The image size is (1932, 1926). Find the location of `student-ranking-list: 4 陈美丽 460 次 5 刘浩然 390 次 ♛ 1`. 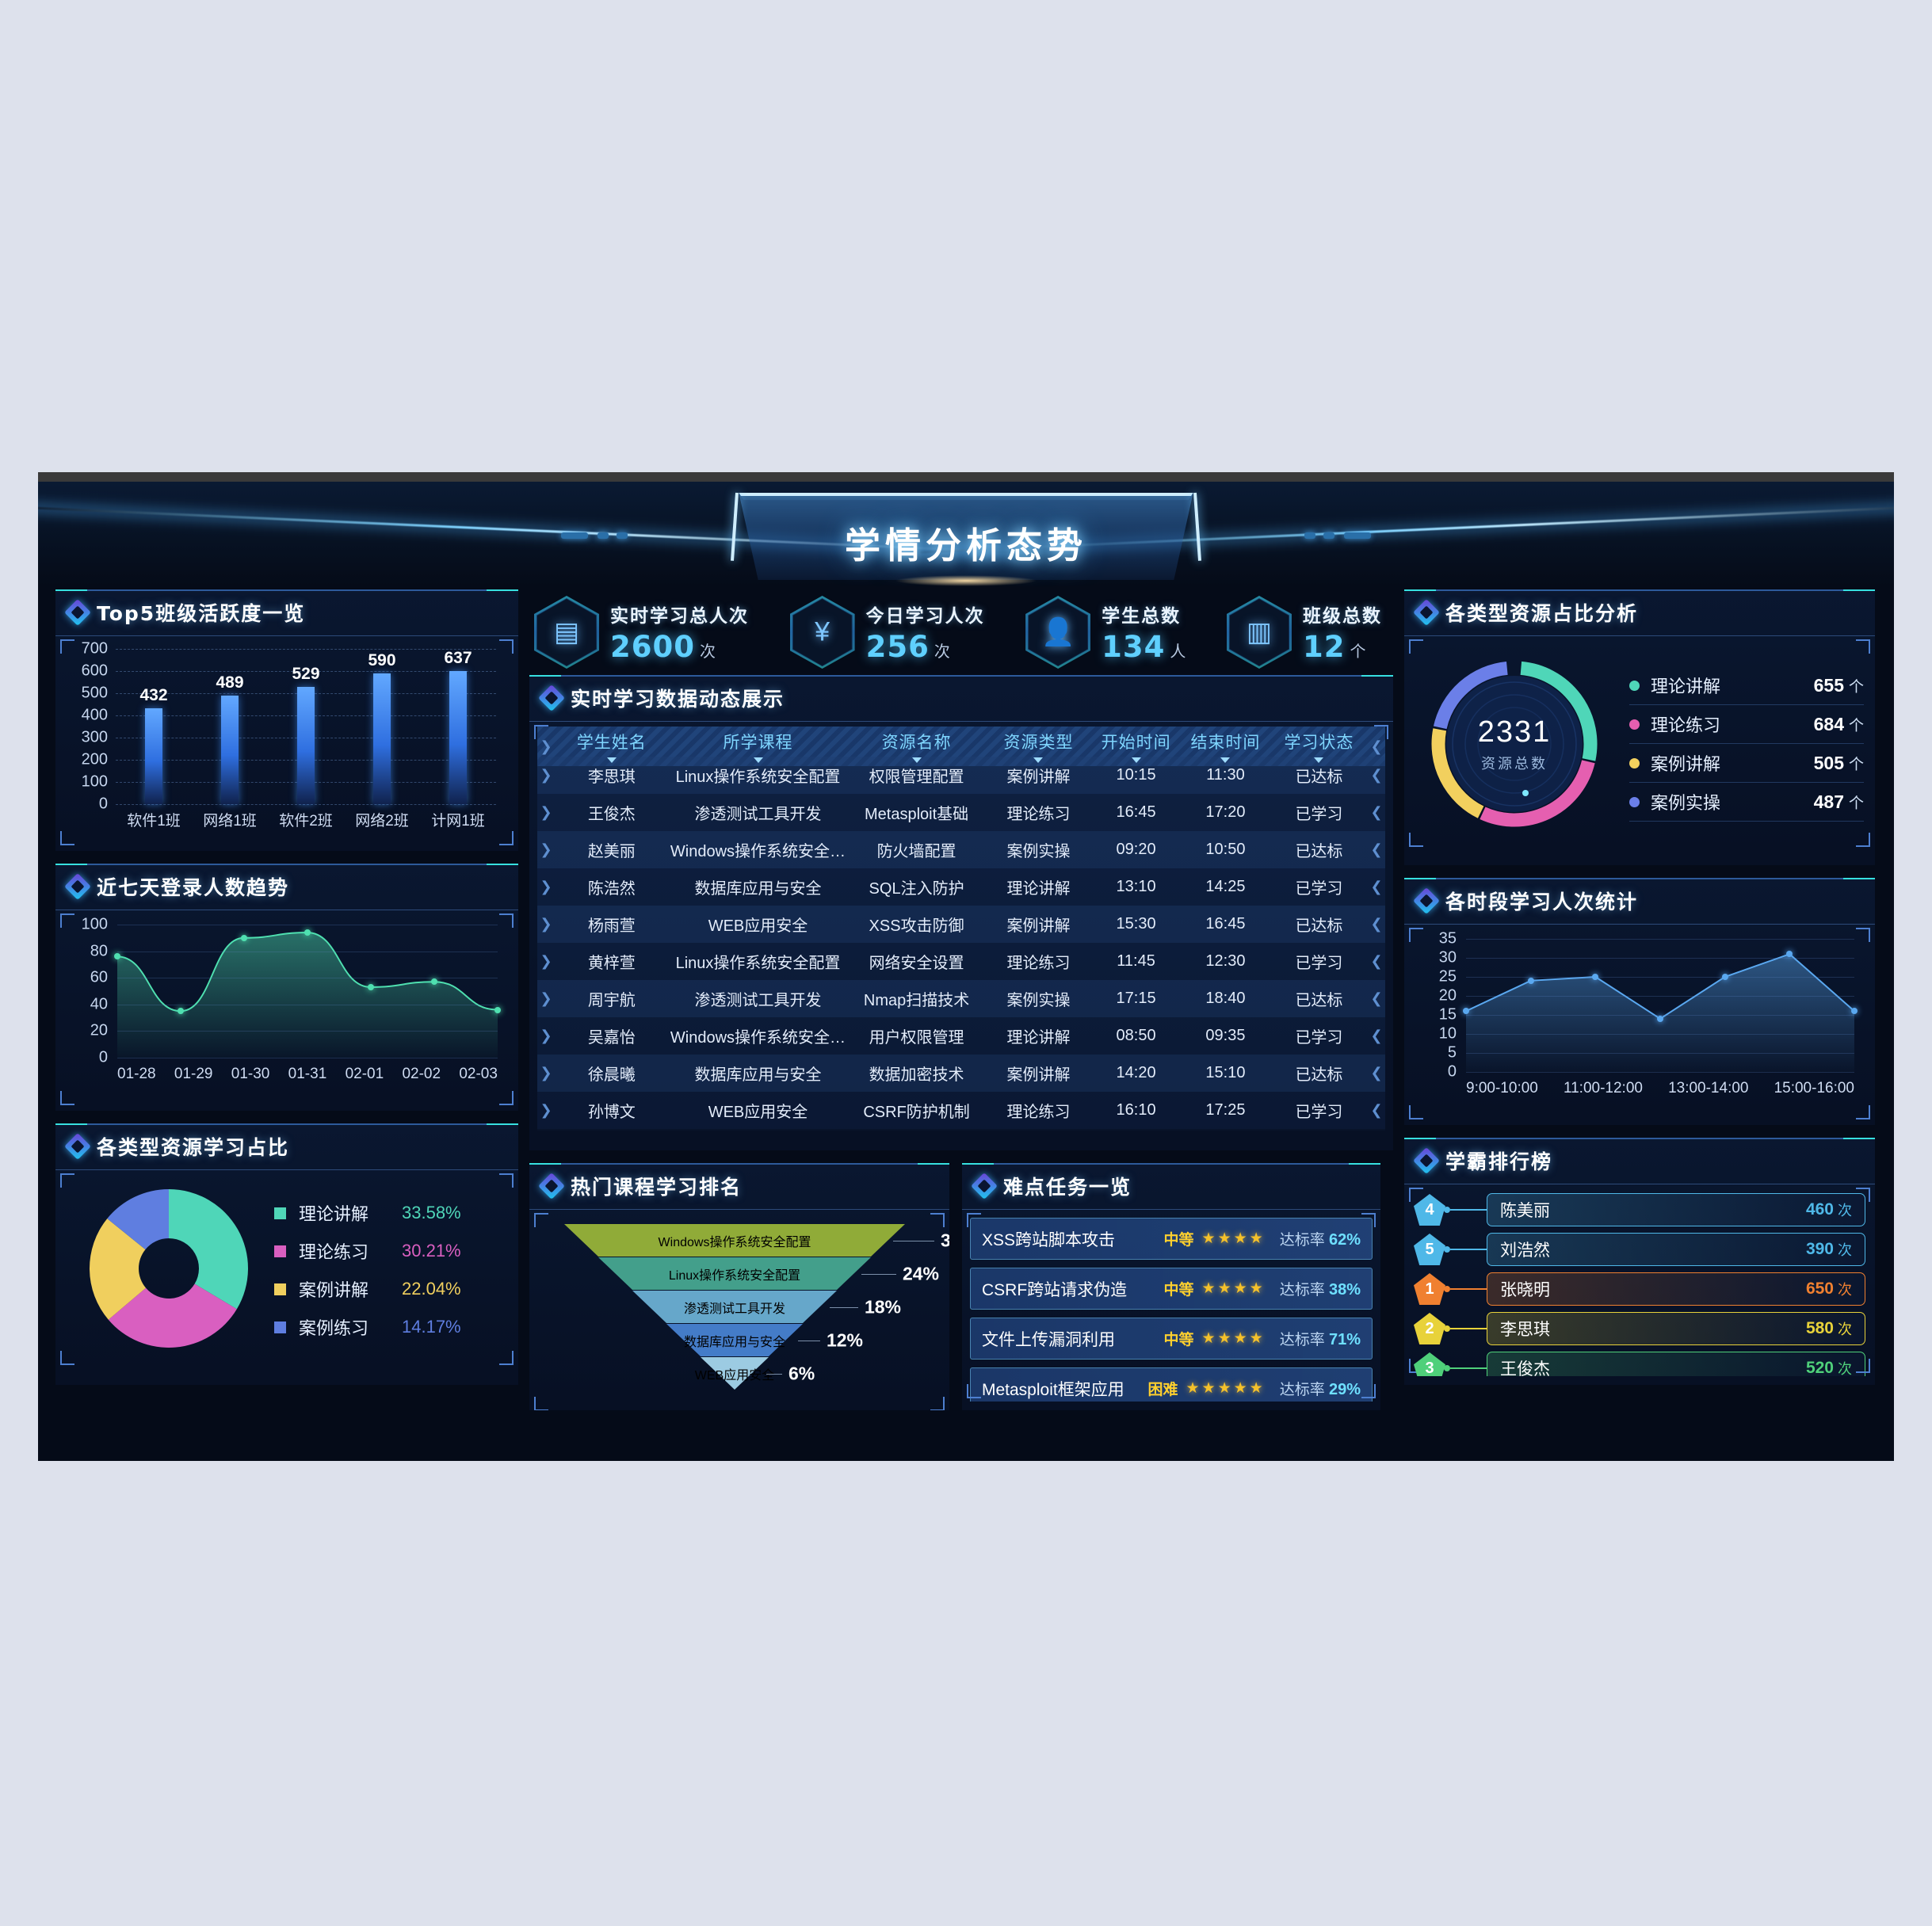

student-ranking-list: 4 陈美丽 460 次 5 刘浩然 390 次 ♛ 1 is located at coordinates (1639, 1283).